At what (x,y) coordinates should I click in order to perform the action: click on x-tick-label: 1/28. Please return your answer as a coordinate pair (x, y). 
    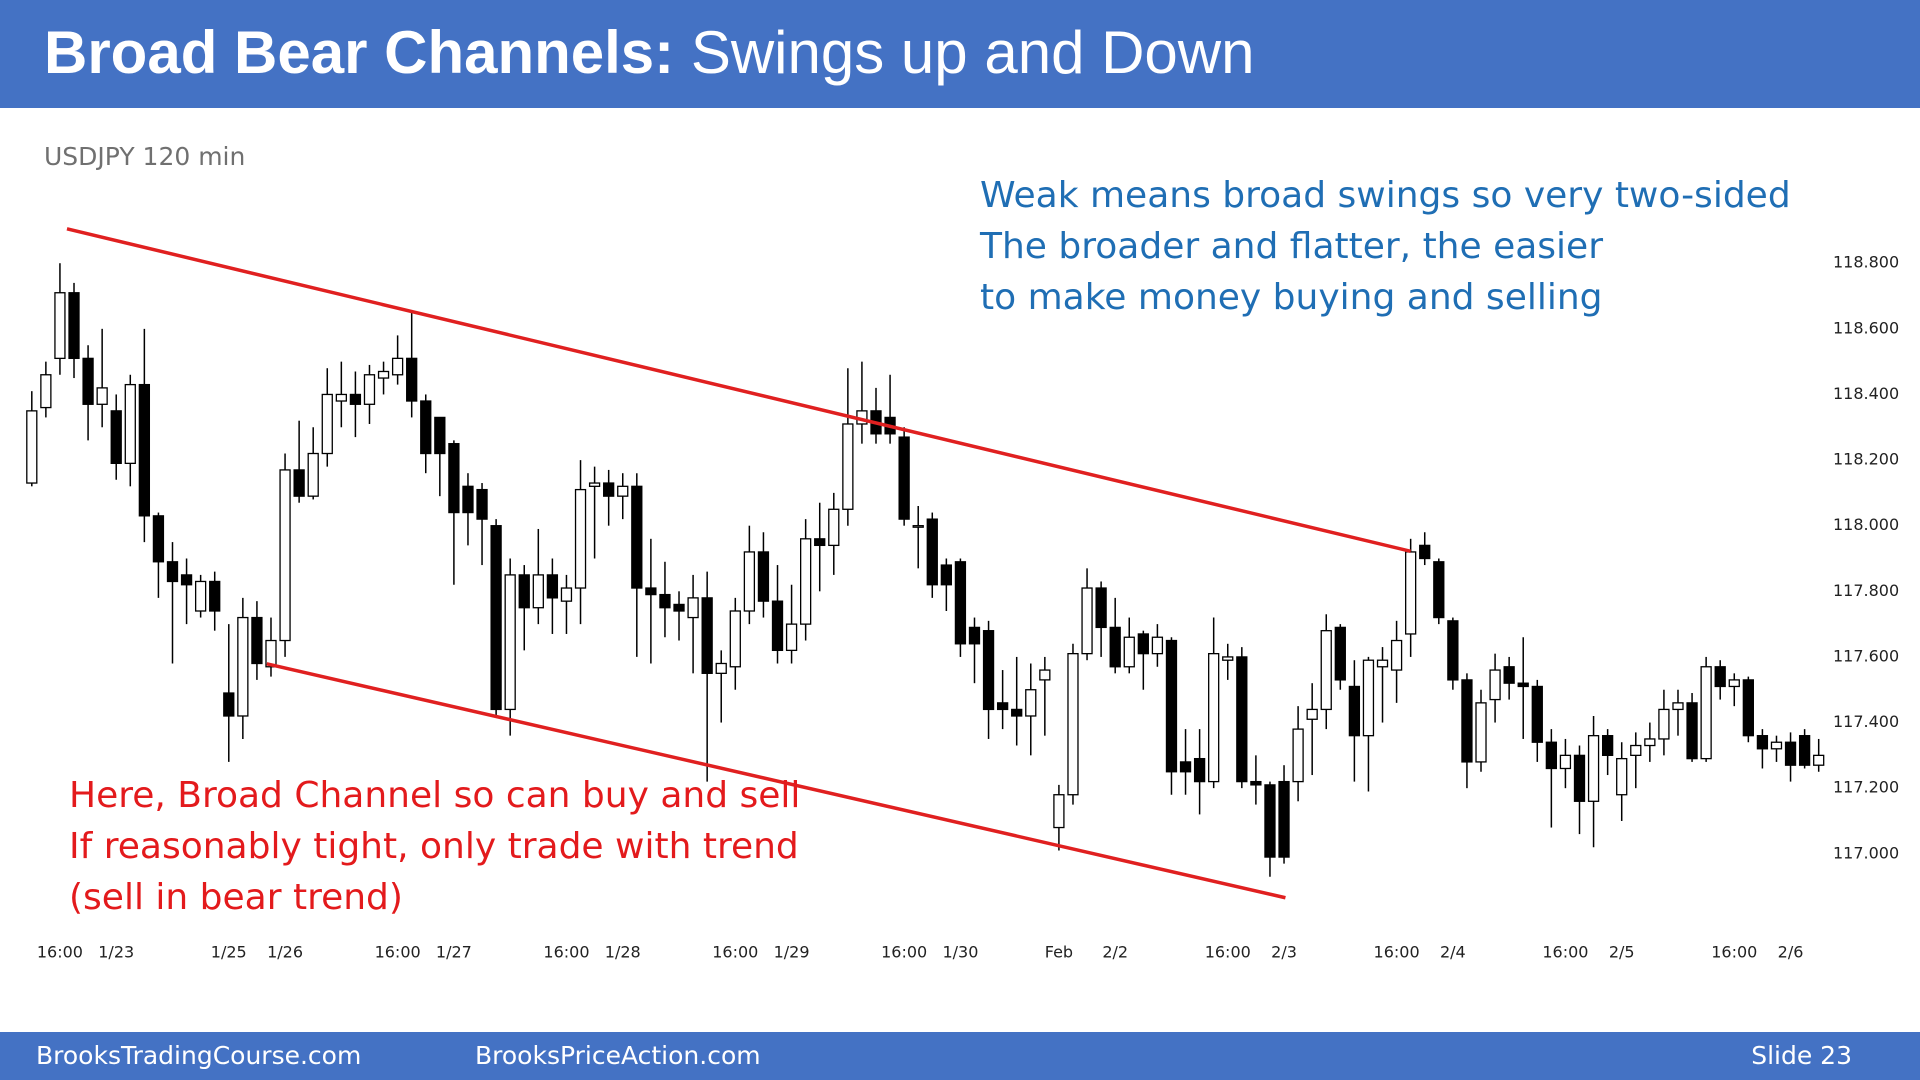
    Looking at the image, I should click on (623, 952).